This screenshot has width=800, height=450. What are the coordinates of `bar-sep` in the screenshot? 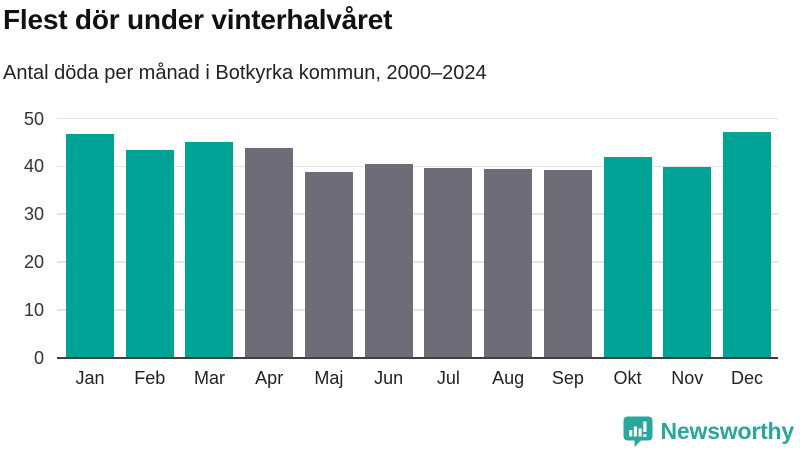 It's located at (567, 263).